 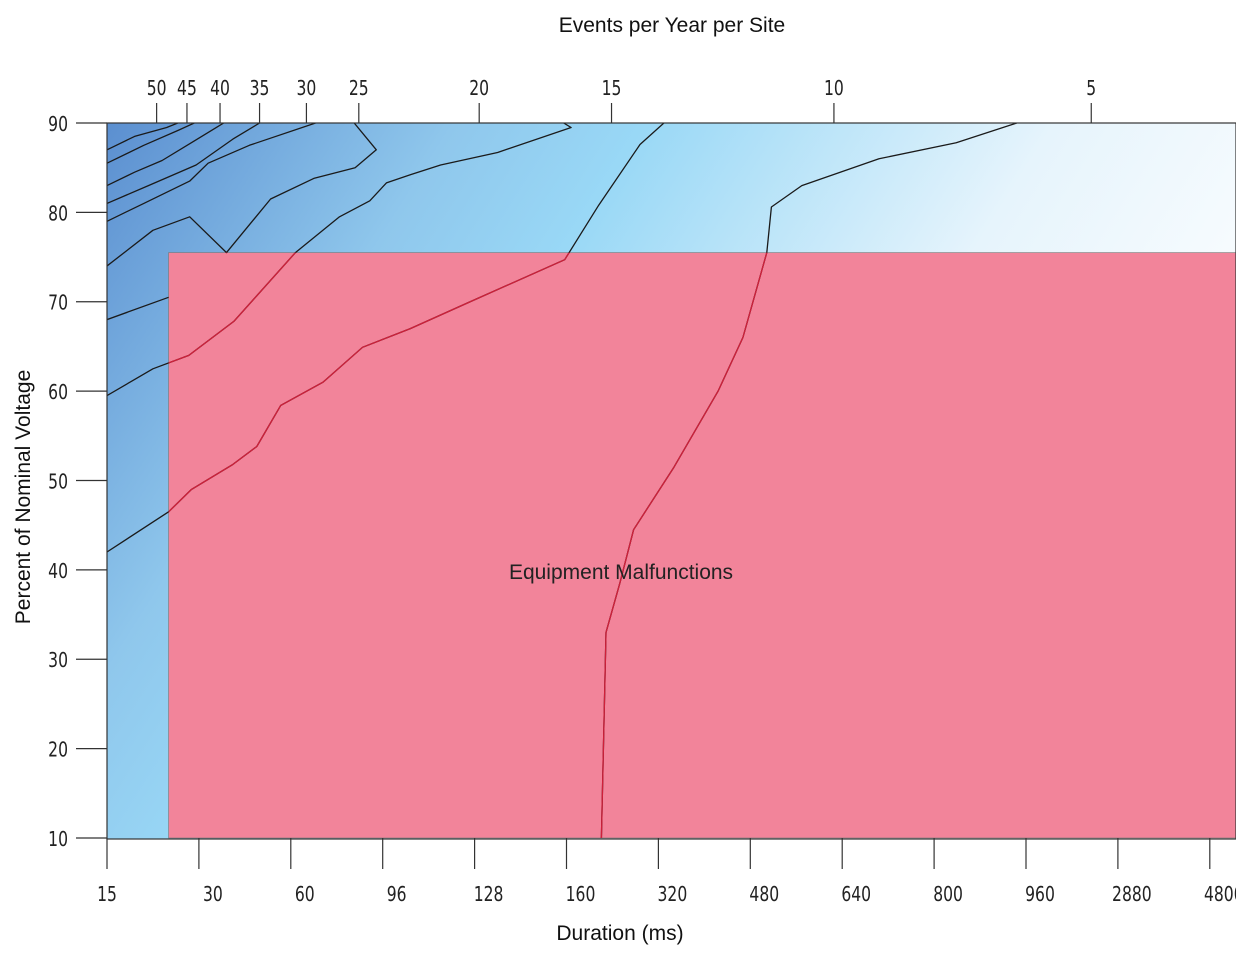 I want to click on y-tick-label-90: 90, so click(x=58, y=124).